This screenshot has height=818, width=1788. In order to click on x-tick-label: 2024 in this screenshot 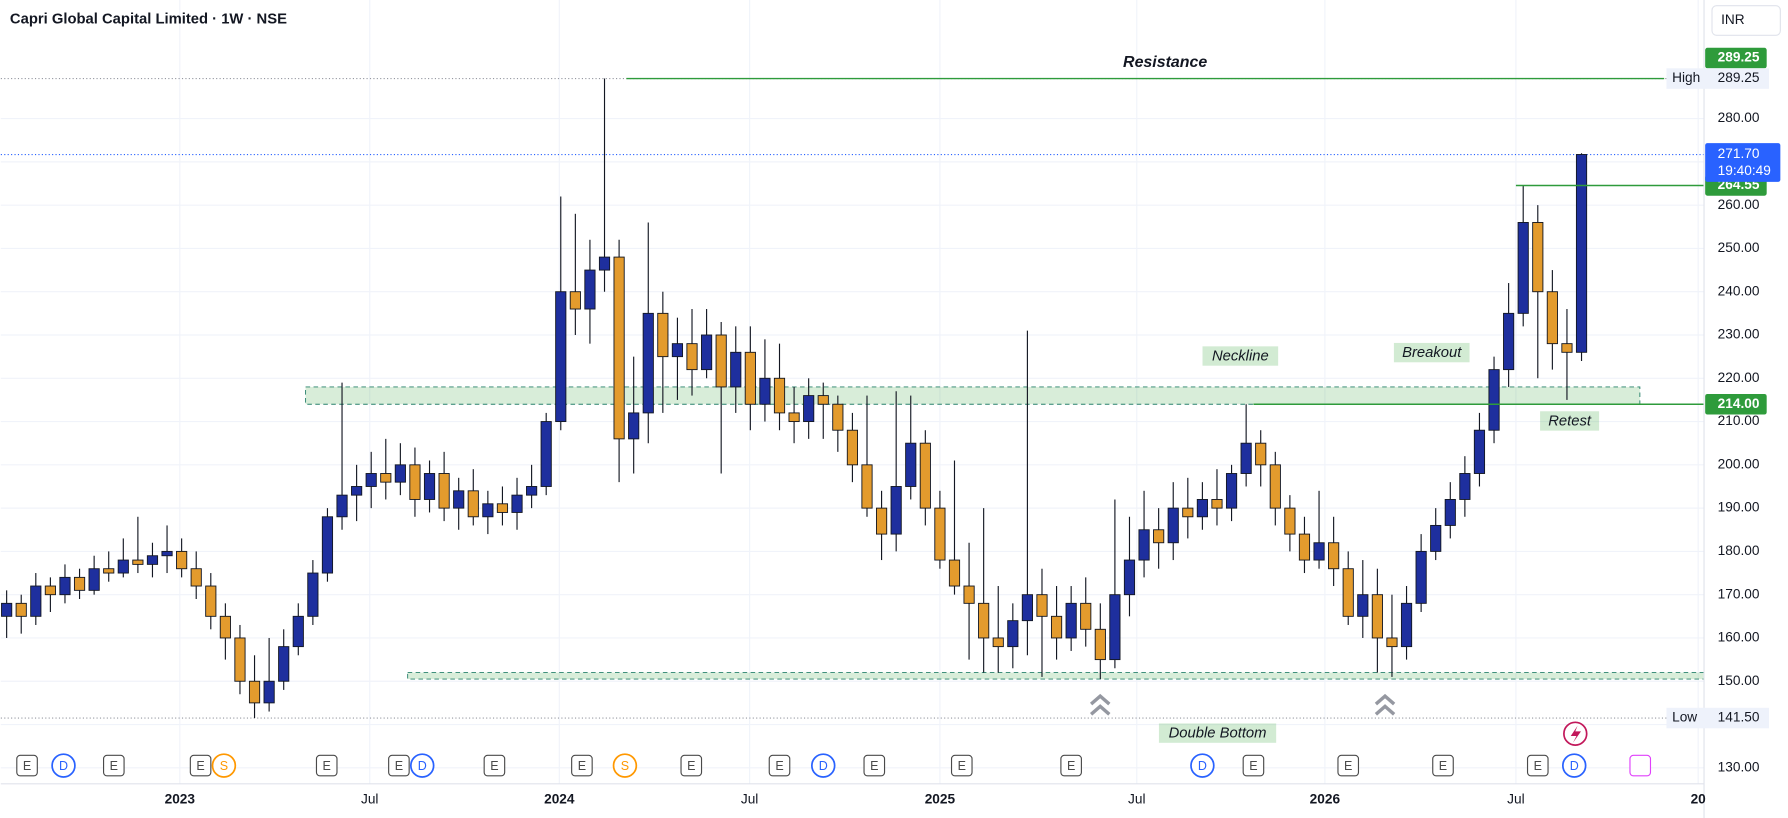, I will do `click(559, 798)`.